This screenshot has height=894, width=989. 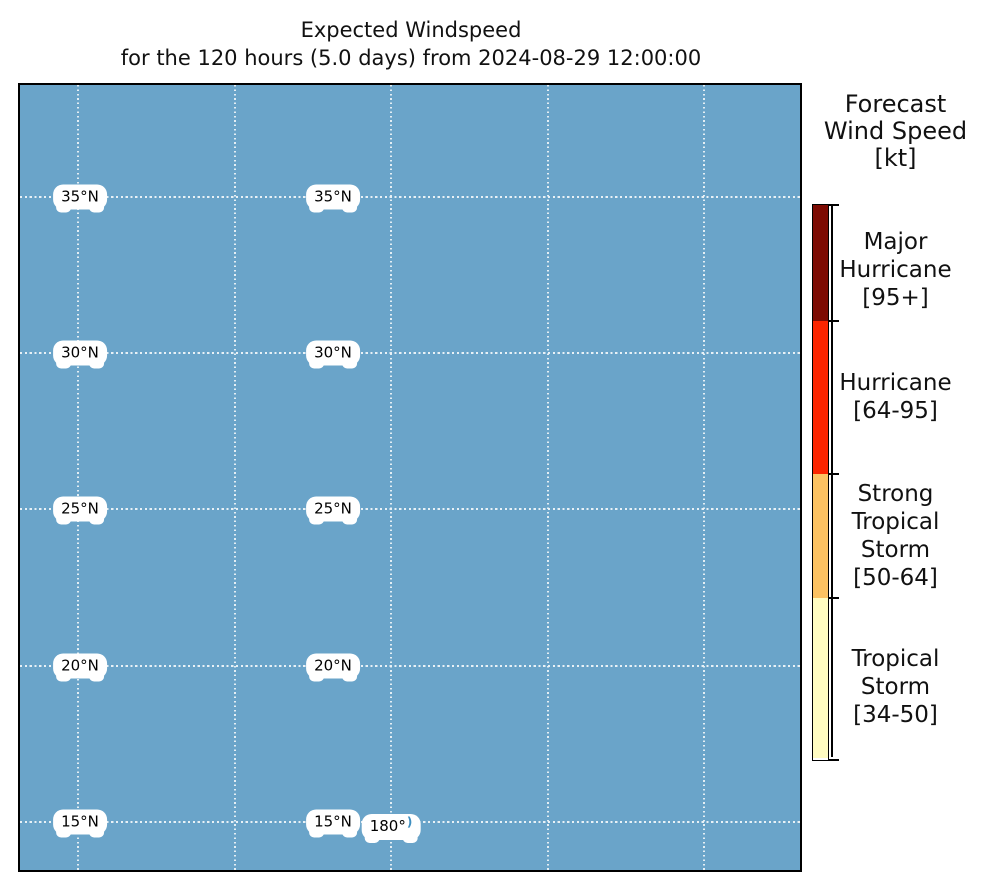 I want to click on lat-label-inline: 30°N, so click(x=333, y=354).